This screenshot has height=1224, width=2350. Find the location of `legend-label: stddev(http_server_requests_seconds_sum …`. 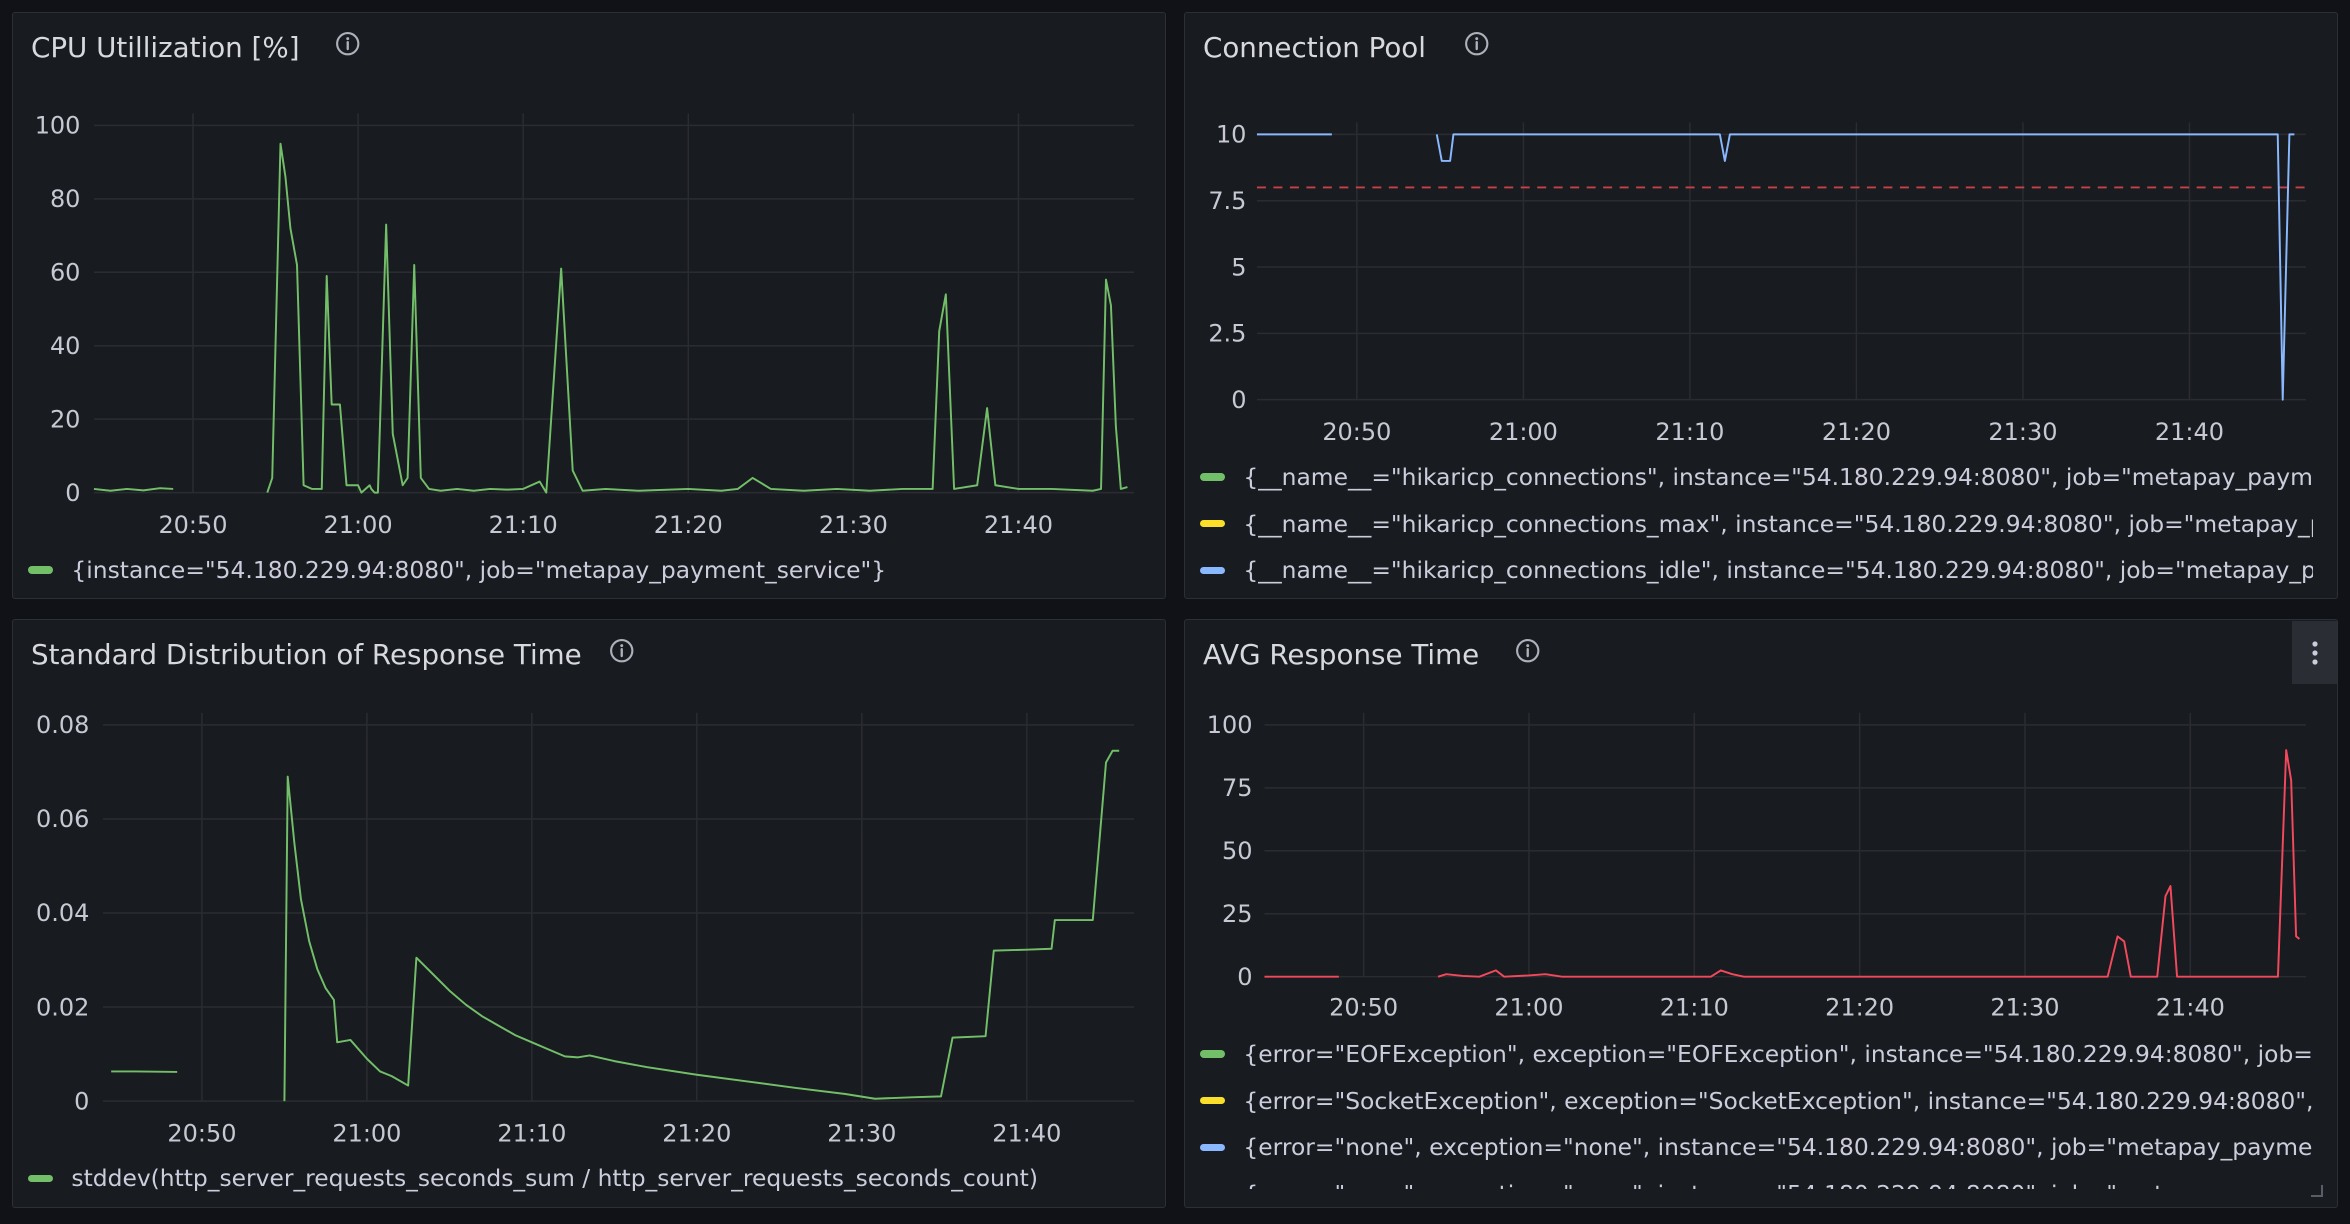

legend-label: stddev(http_server_requests_seconds_sum … is located at coordinates (554, 1178).